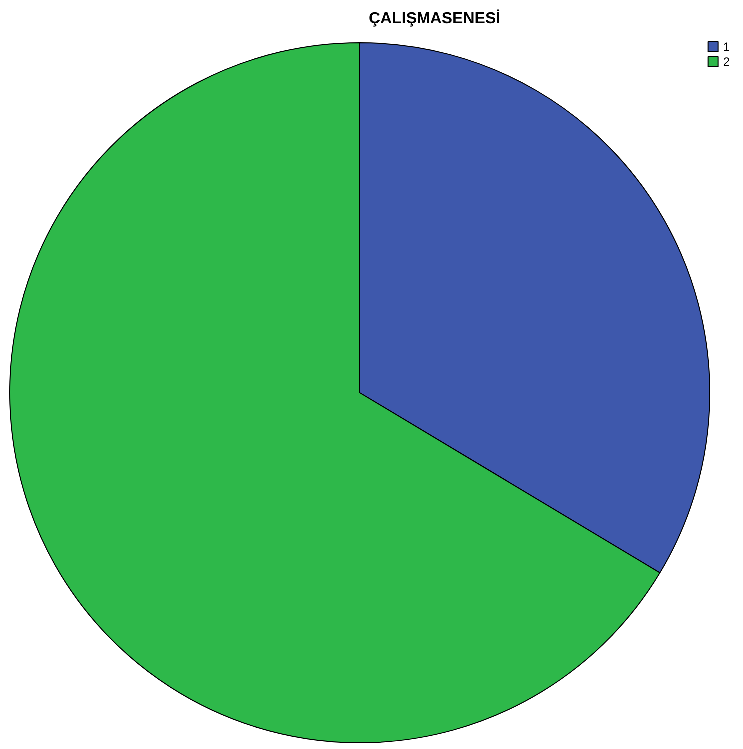 The width and height of the screenshot is (743, 749). What do you see at coordinates (726, 62) in the screenshot?
I see `legend-label: 2` at bounding box center [726, 62].